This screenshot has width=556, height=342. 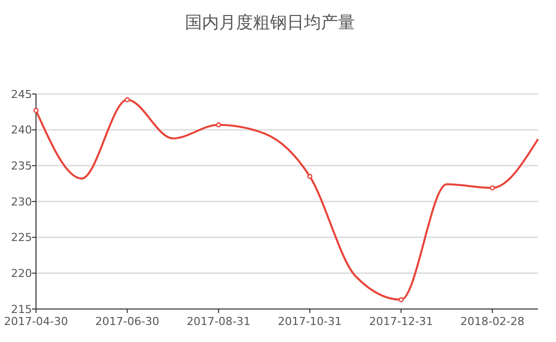 I want to click on x-tick-label: 2017-12-31, so click(x=401, y=321).